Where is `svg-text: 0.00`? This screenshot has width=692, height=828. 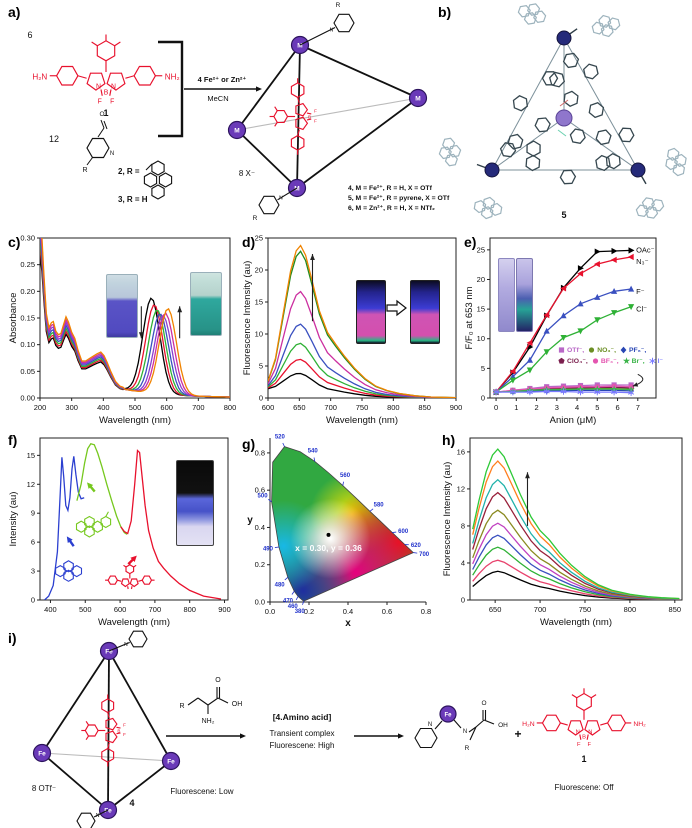 svg-text: 0.00 is located at coordinates (27, 398).